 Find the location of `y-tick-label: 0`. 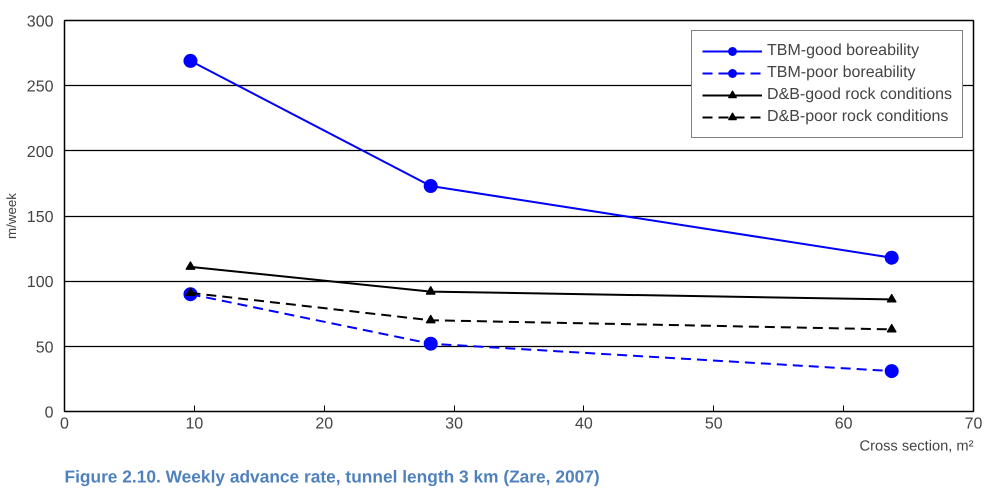

y-tick-label: 0 is located at coordinates (49, 413).